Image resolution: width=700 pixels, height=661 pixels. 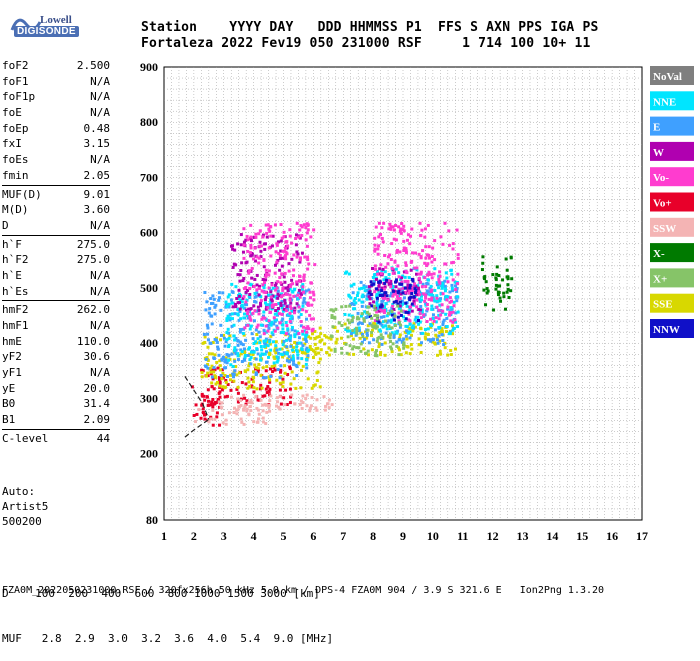 What do you see at coordinates (12, 244) in the screenshot?
I see `param-name: h`F` at bounding box center [12, 244].